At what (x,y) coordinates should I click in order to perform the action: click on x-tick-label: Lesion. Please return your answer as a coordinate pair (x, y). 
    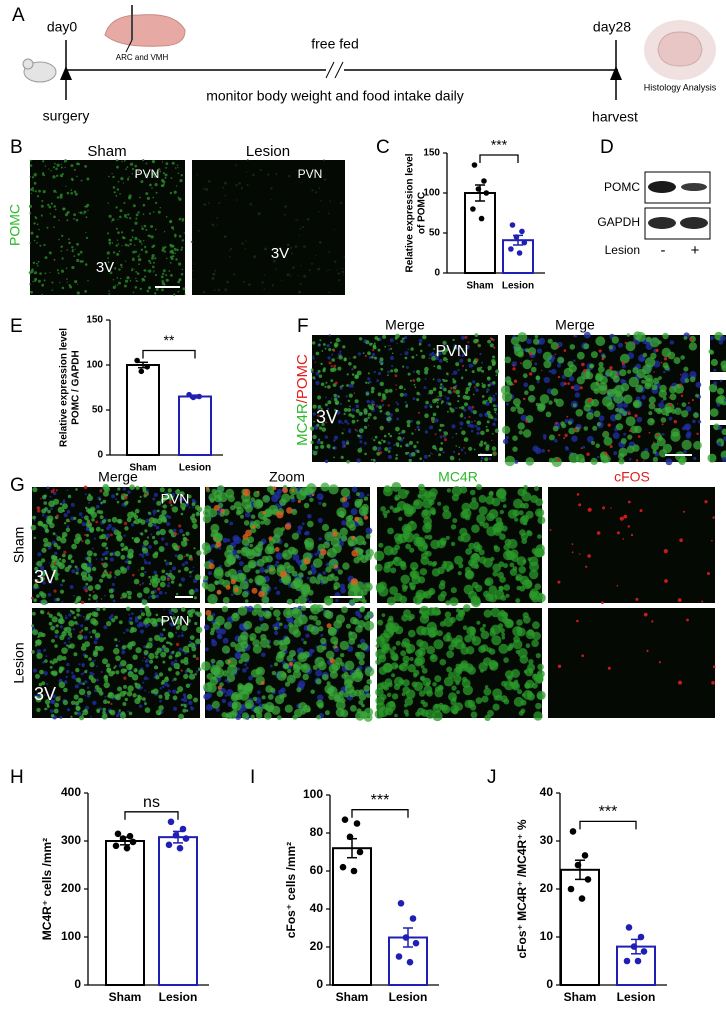
    Looking at the image, I should click on (195, 468).